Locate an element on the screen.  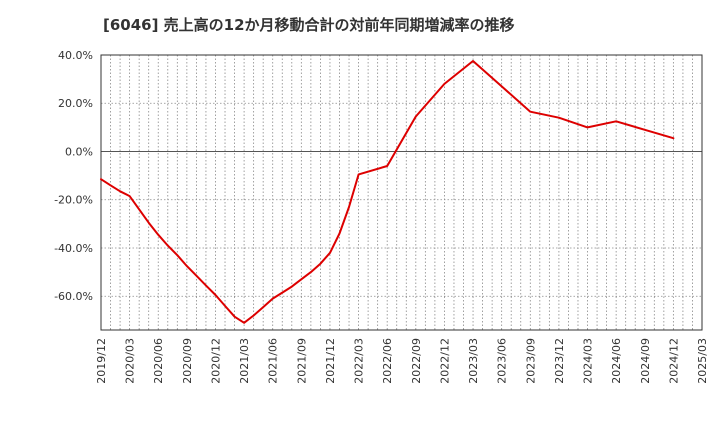
y-tick-label: -40.0% is located at coordinates (73, 248).